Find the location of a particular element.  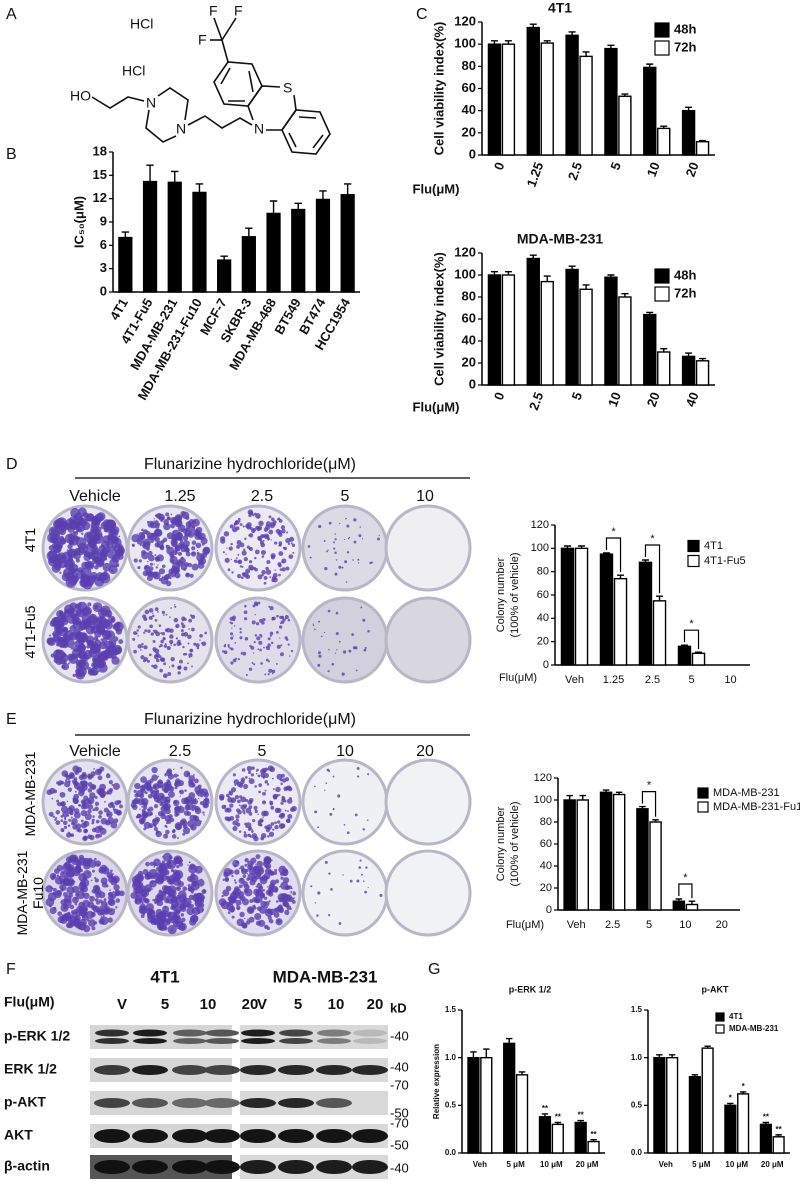

atom-label: N is located at coordinates (181, 129).